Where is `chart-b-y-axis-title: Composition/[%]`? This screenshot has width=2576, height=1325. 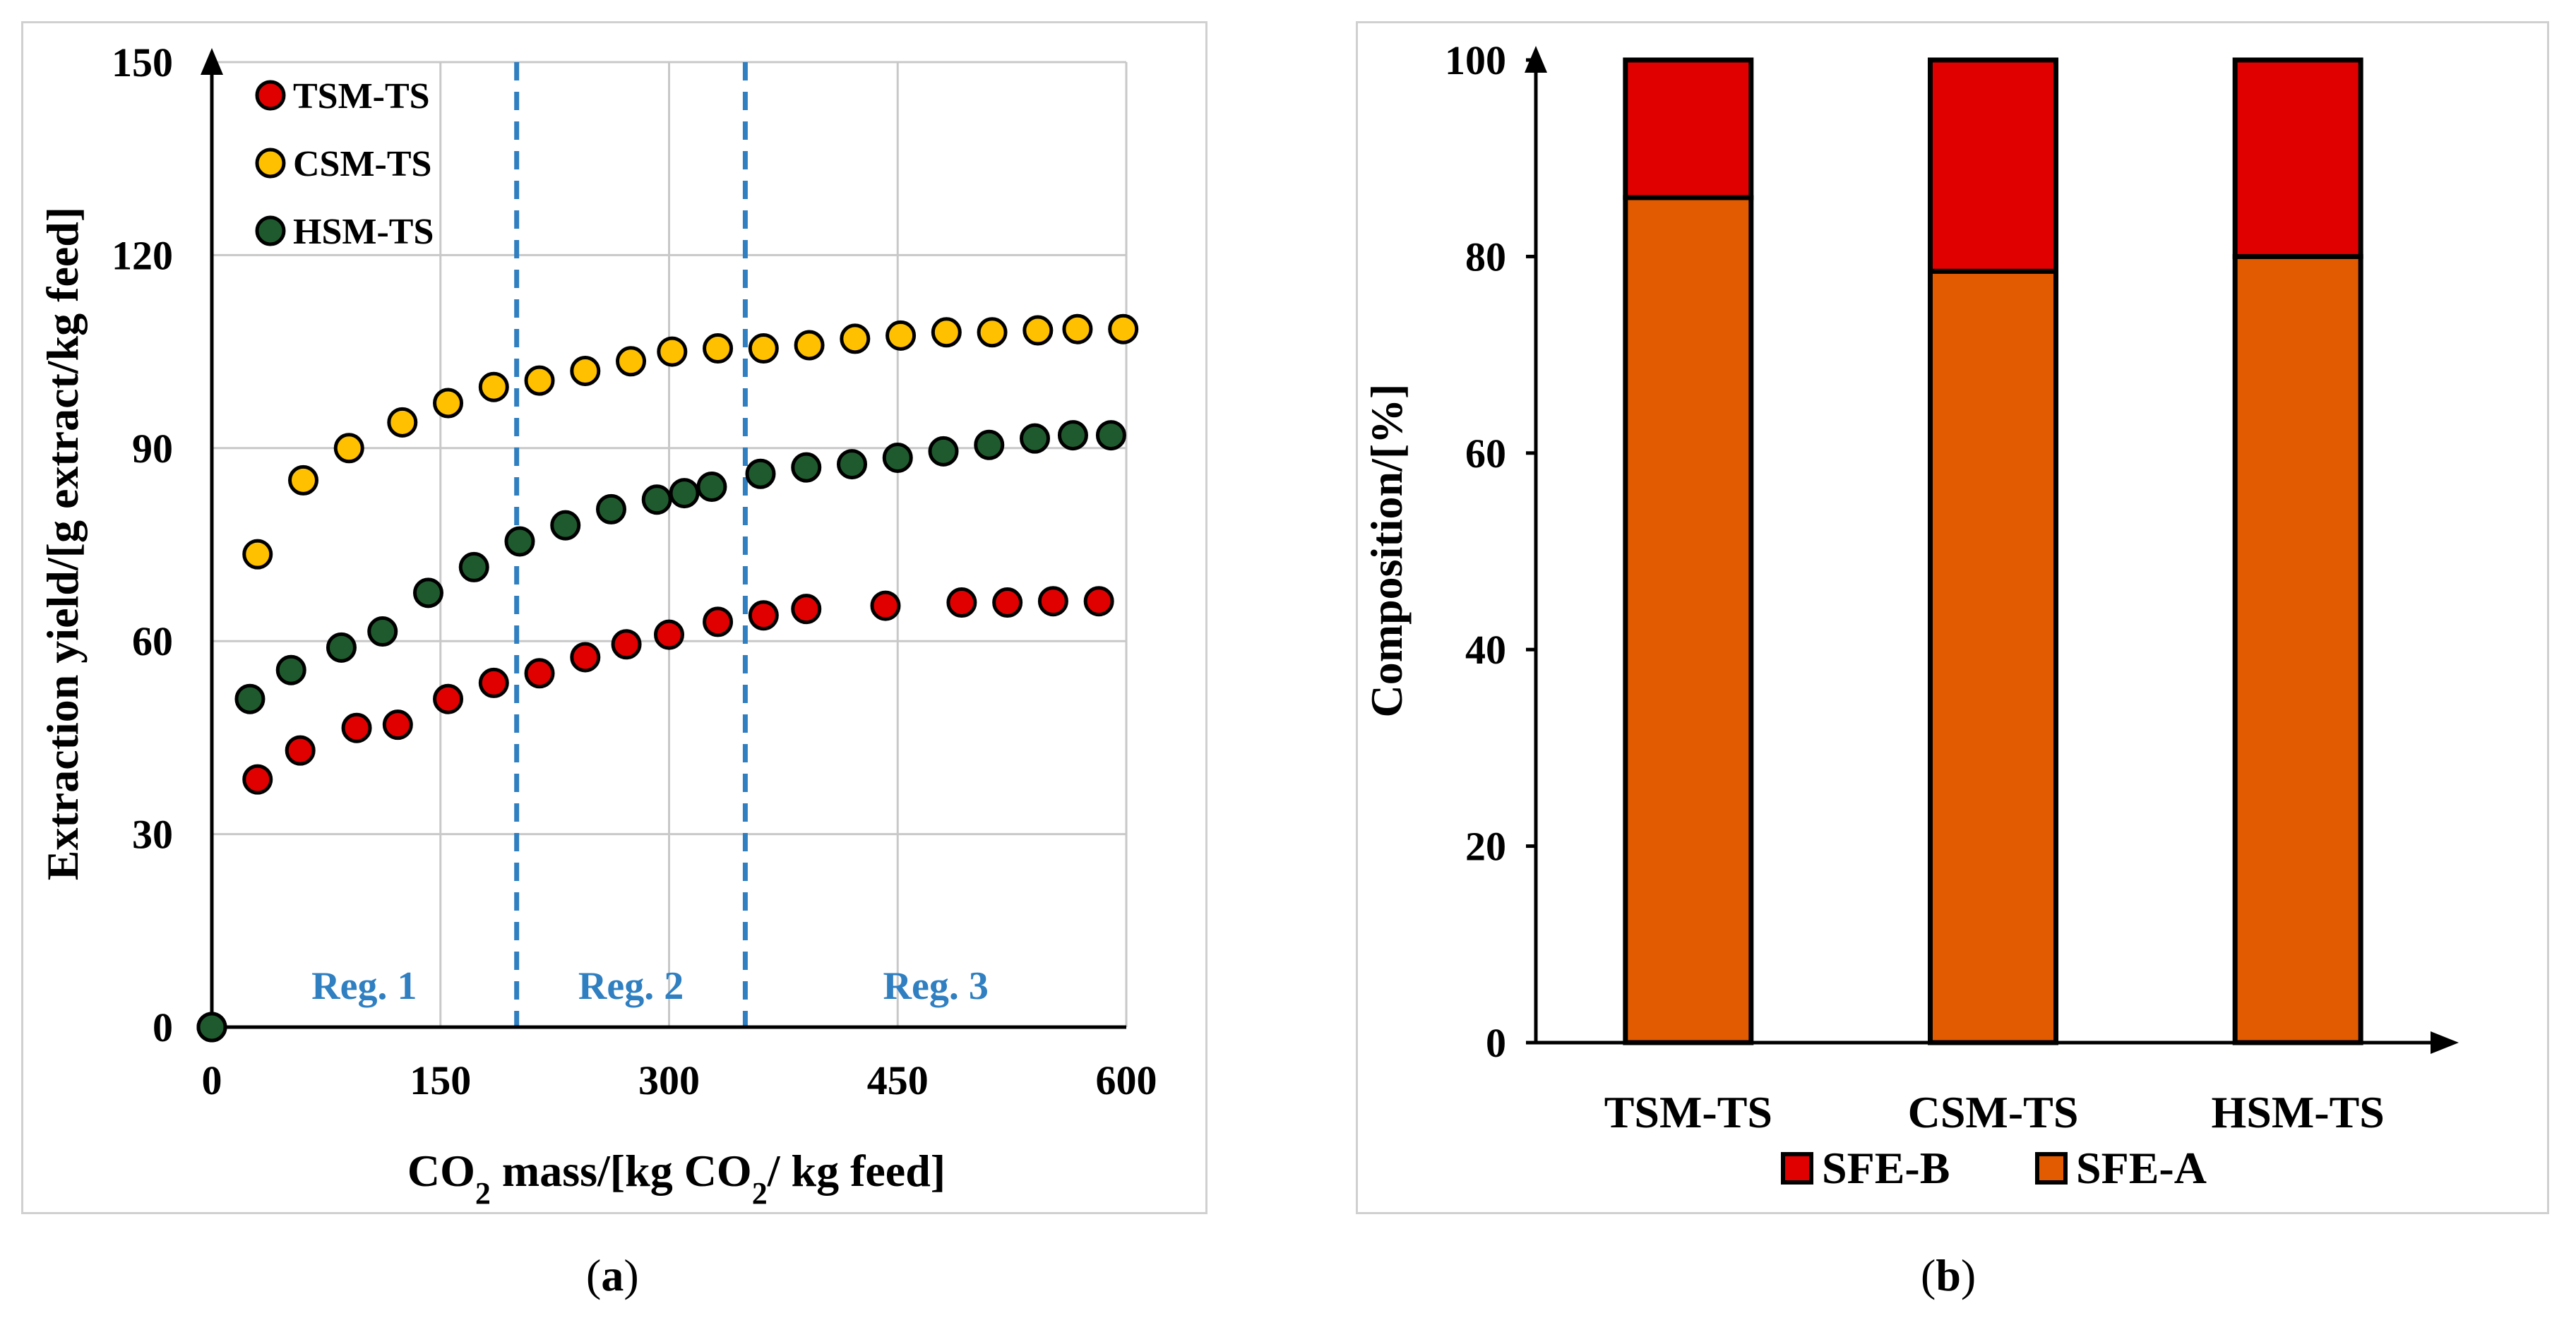
chart-b-y-axis-title: Composition/[%] is located at coordinates (1386, 551).